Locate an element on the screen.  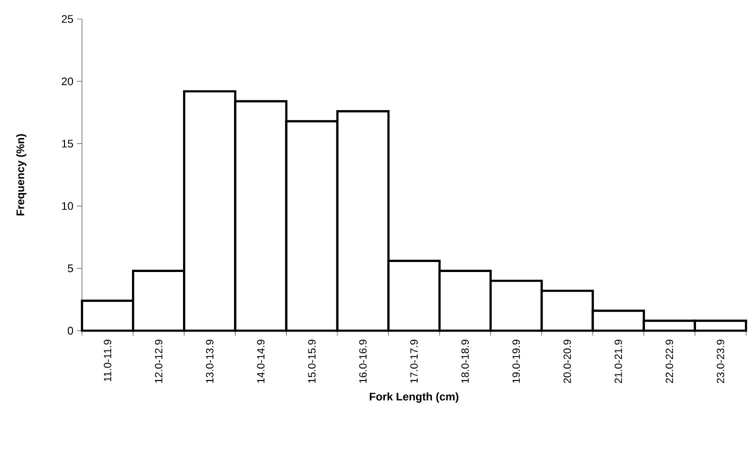
x-tick-label: 14.0-14.9 is located at coordinates (260, 361).